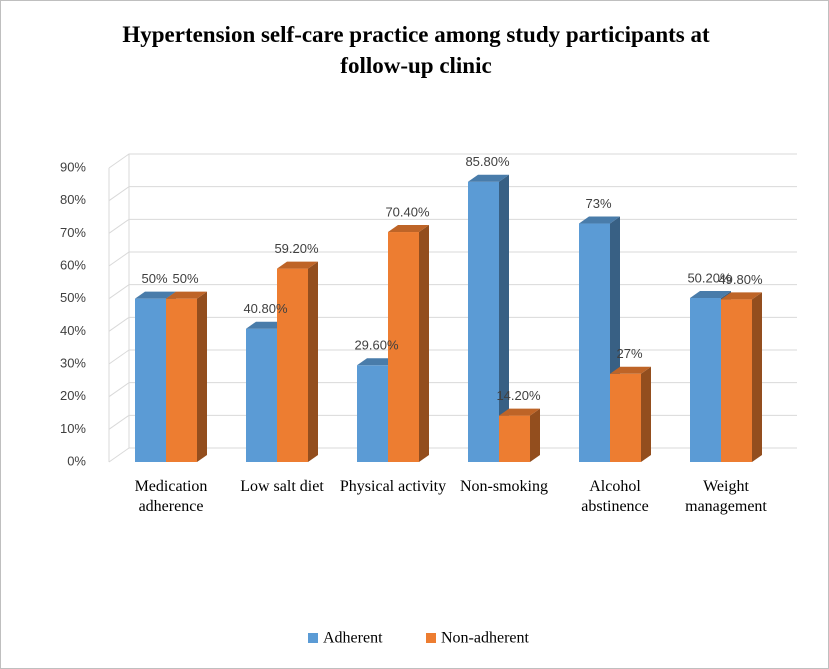 This screenshot has height=669, width=829. What do you see at coordinates (73, 428) in the screenshot?
I see `y-tick-label: 10%` at bounding box center [73, 428].